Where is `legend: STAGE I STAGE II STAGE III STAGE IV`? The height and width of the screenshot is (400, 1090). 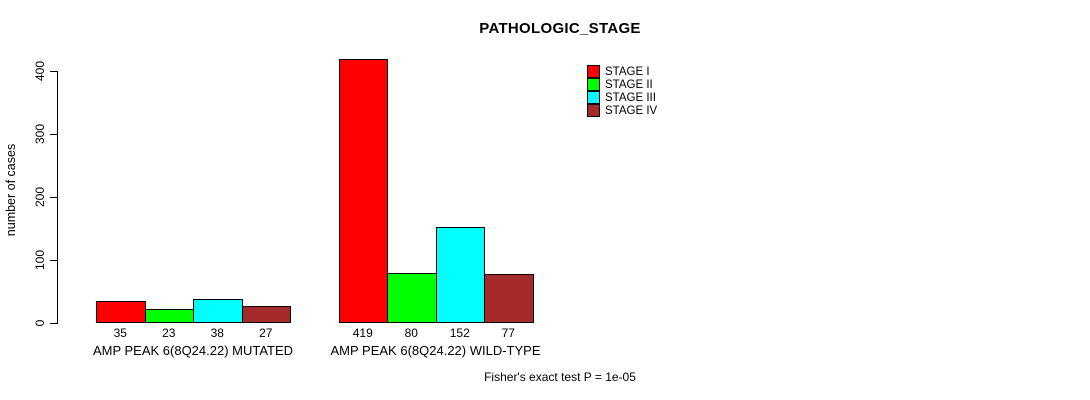 legend: STAGE I STAGE II STAGE III STAGE IV is located at coordinates (622, 91).